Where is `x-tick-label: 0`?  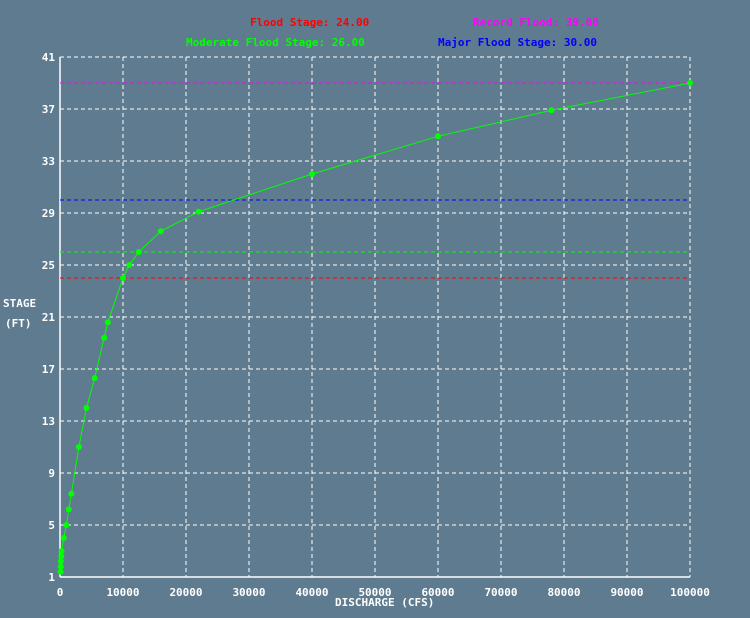 x-tick-label: 0 is located at coordinates (60, 592).